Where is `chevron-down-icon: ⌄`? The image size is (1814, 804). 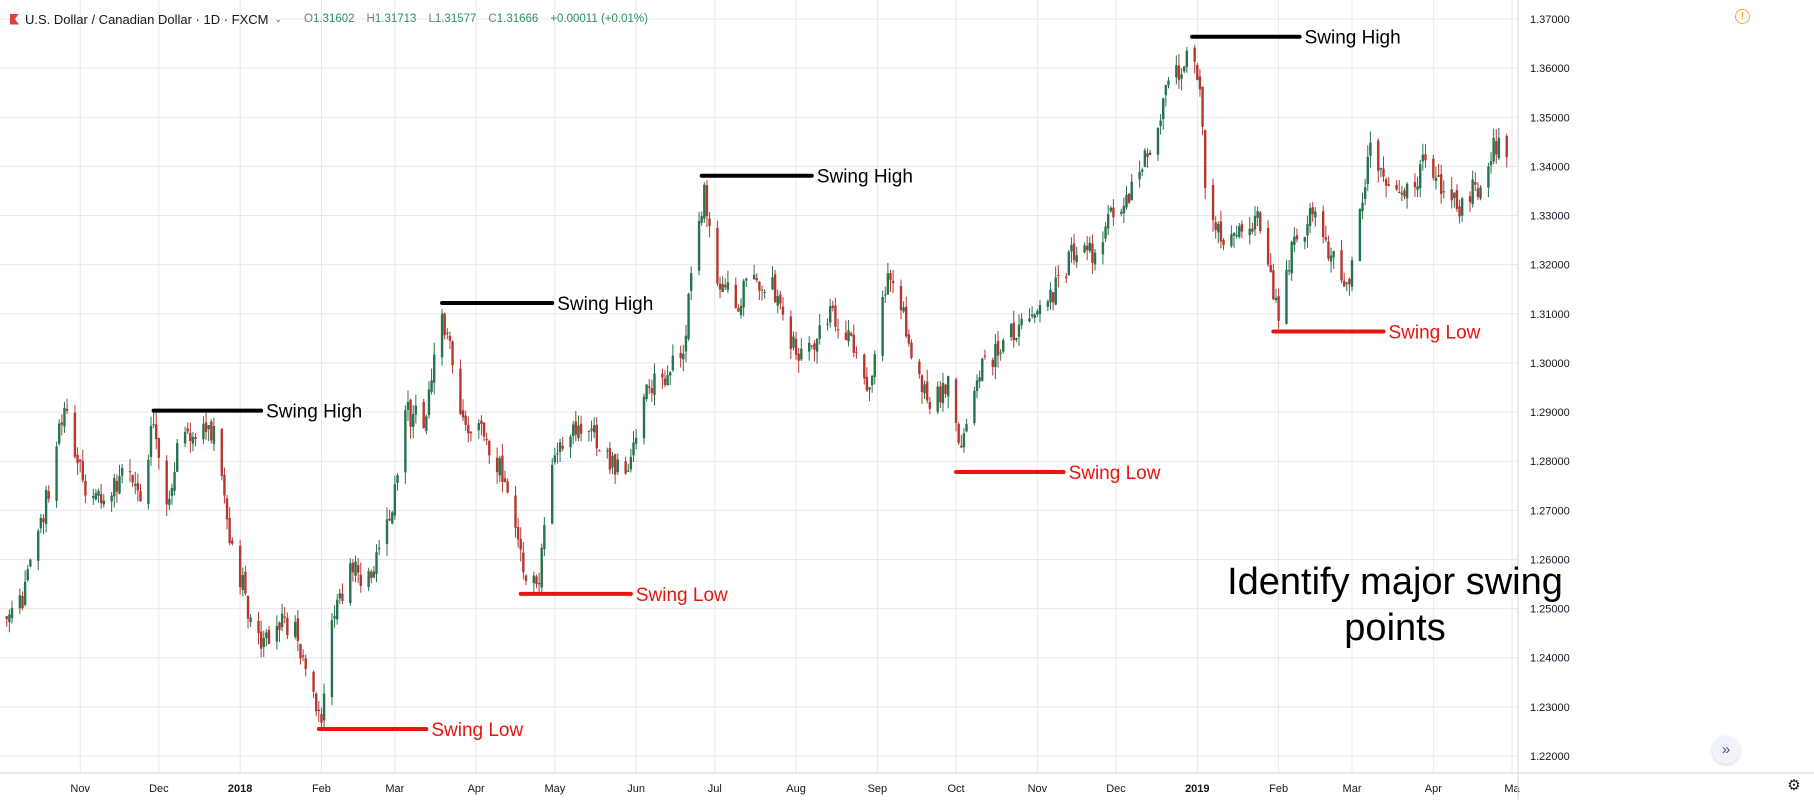
chevron-down-icon: ⌄ is located at coordinates (278, 18).